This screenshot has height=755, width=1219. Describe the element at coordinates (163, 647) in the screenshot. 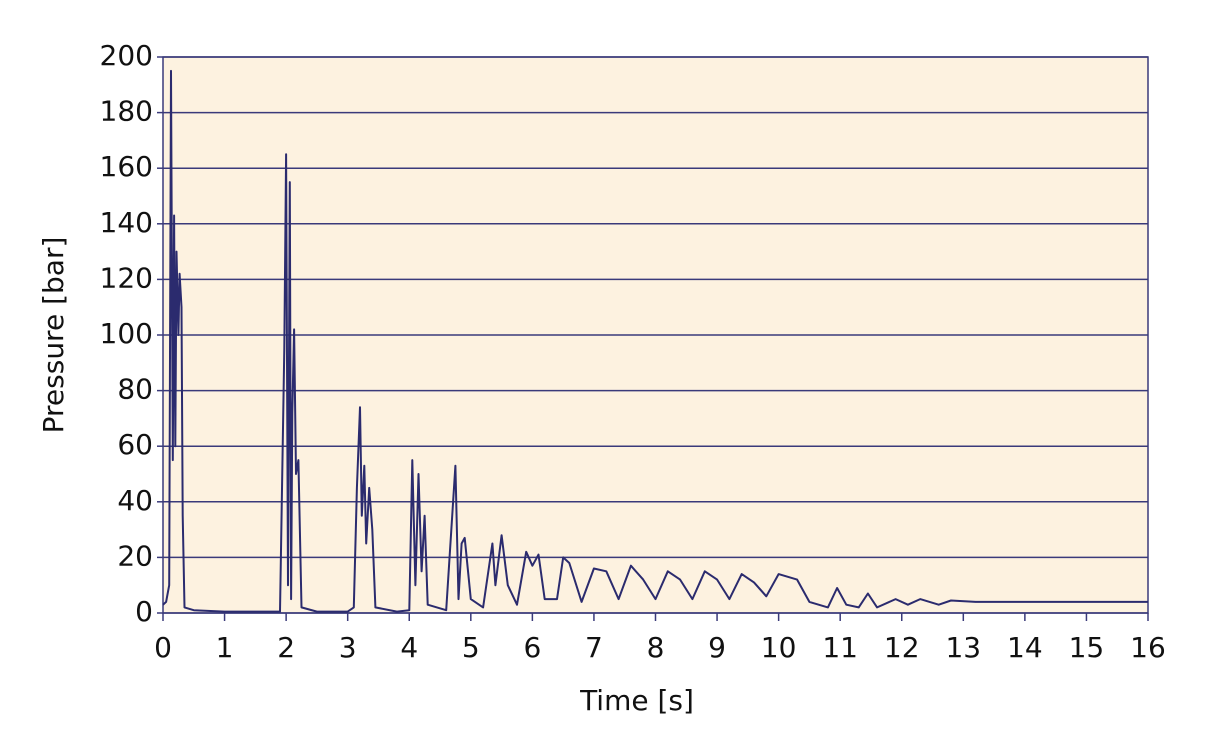

I see `x-tick-label: 0` at that location.